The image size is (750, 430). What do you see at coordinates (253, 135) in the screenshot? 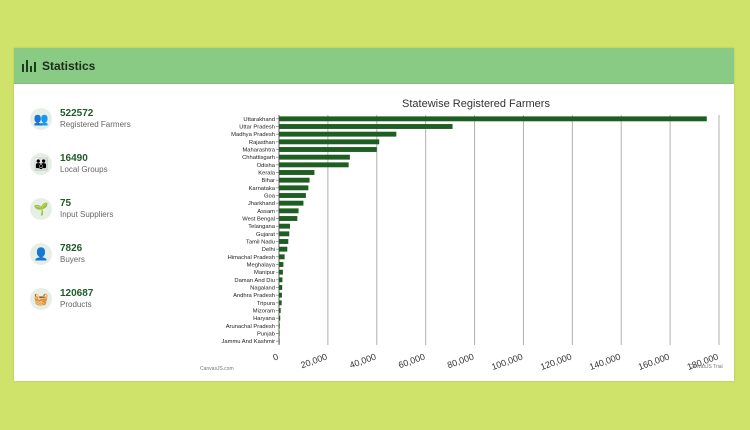
I see `category-label: Madhya Pradesh` at bounding box center [253, 135].